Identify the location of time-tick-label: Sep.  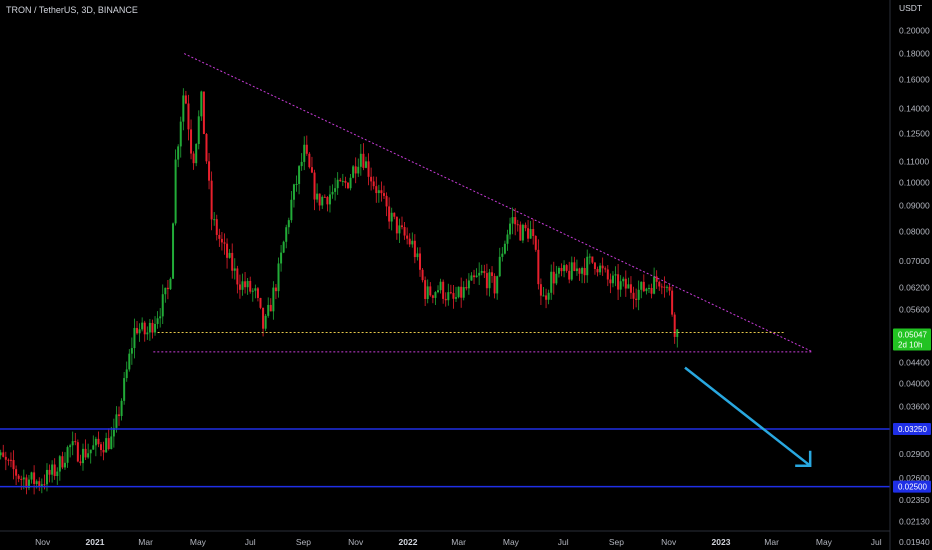
(616, 542).